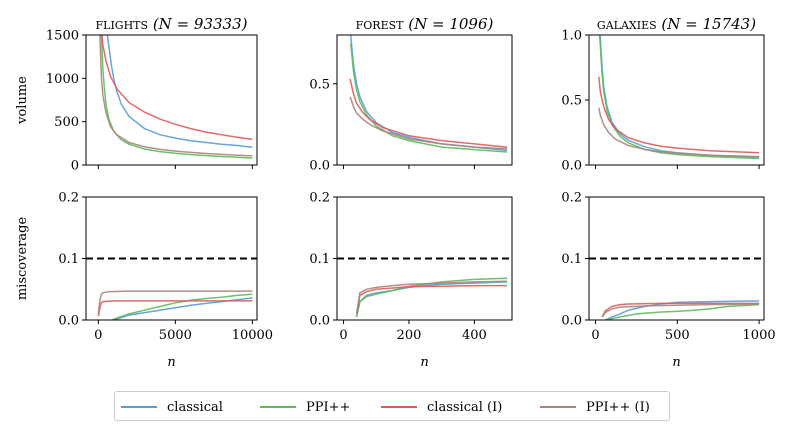 The height and width of the screenshot is (436, 794). I want to click on y-axis-label-miscoverage: miscoverage, so click(22, 259).